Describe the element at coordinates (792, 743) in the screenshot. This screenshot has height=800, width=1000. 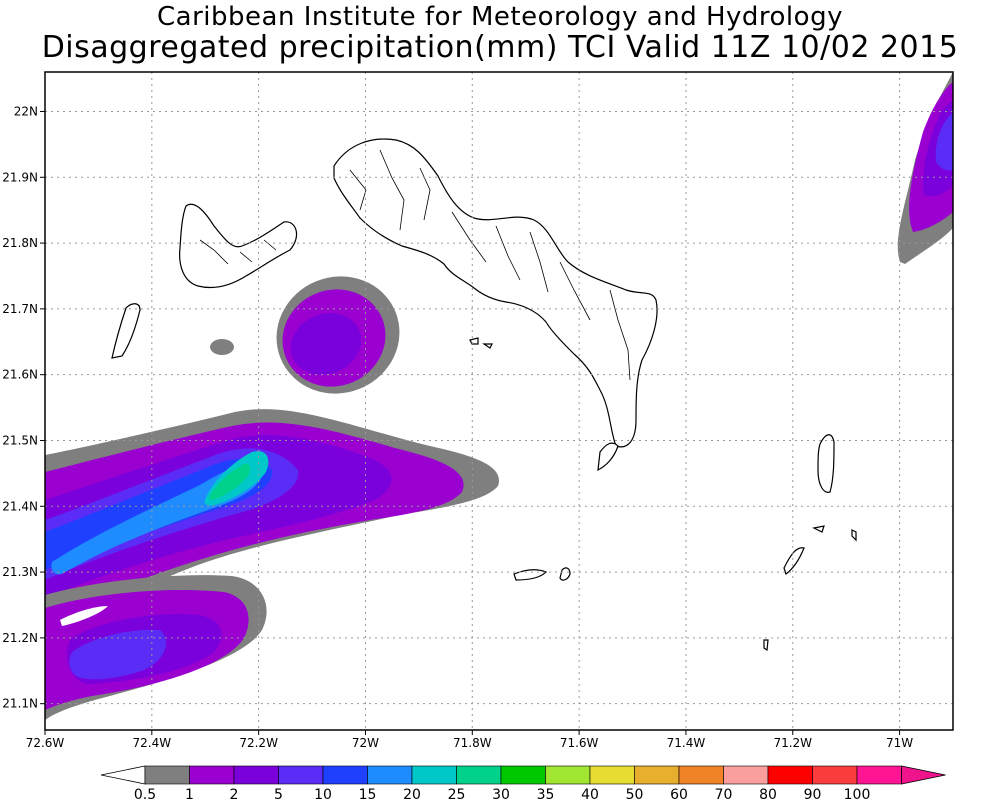
I see `lon-tick-label: 71.2W` at that location.